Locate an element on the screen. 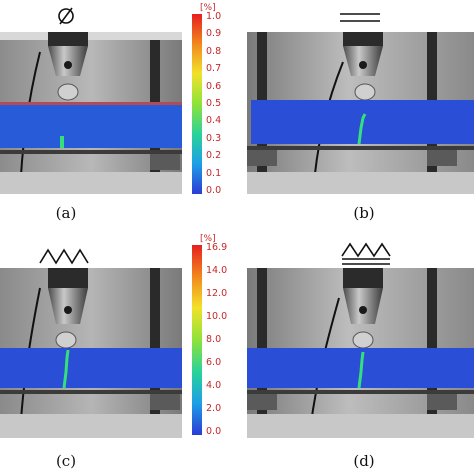 Image resolution: width=474 pixels, height=474 pixels. colorbar-tick-label: 8.0 is located at coordinates (214, 339).